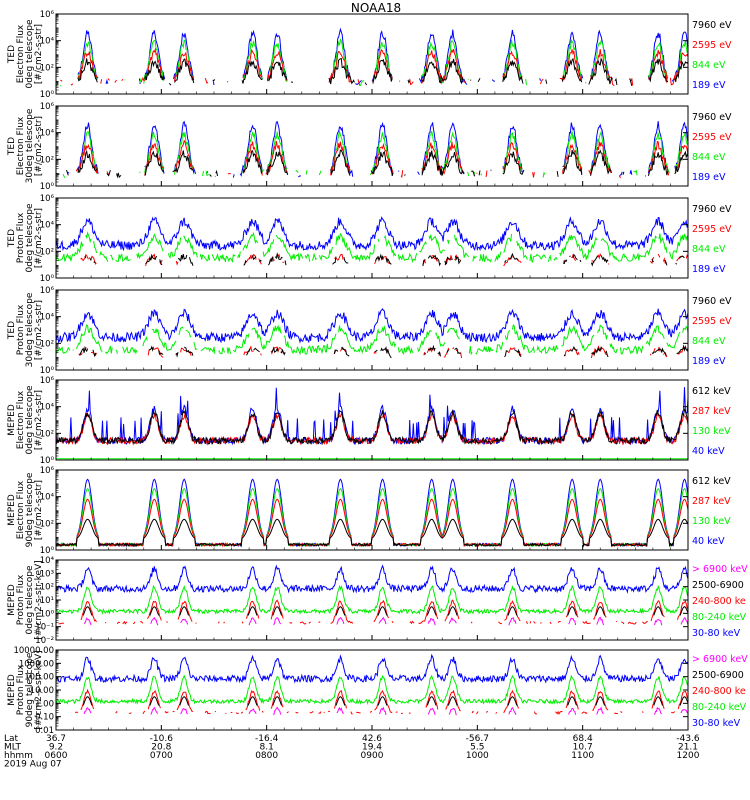 The width and height of the screenshot is (750, 800). What do you see at coordinates (33, 765) in the screenshot?
I see `date-label: 2019 Aug 07` at bounding box center [33, 765].